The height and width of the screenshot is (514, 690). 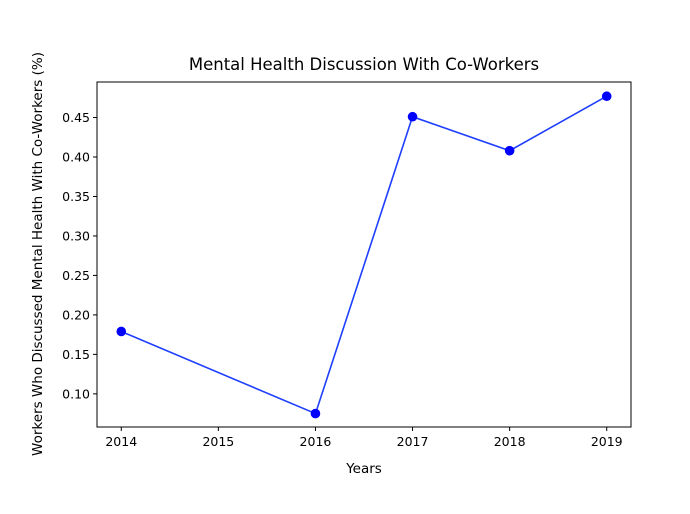 What do you see at coordinates (76, 196) in the screenshot?
I see `y-tick-label: 0.35` at bounding box center [76, 196].